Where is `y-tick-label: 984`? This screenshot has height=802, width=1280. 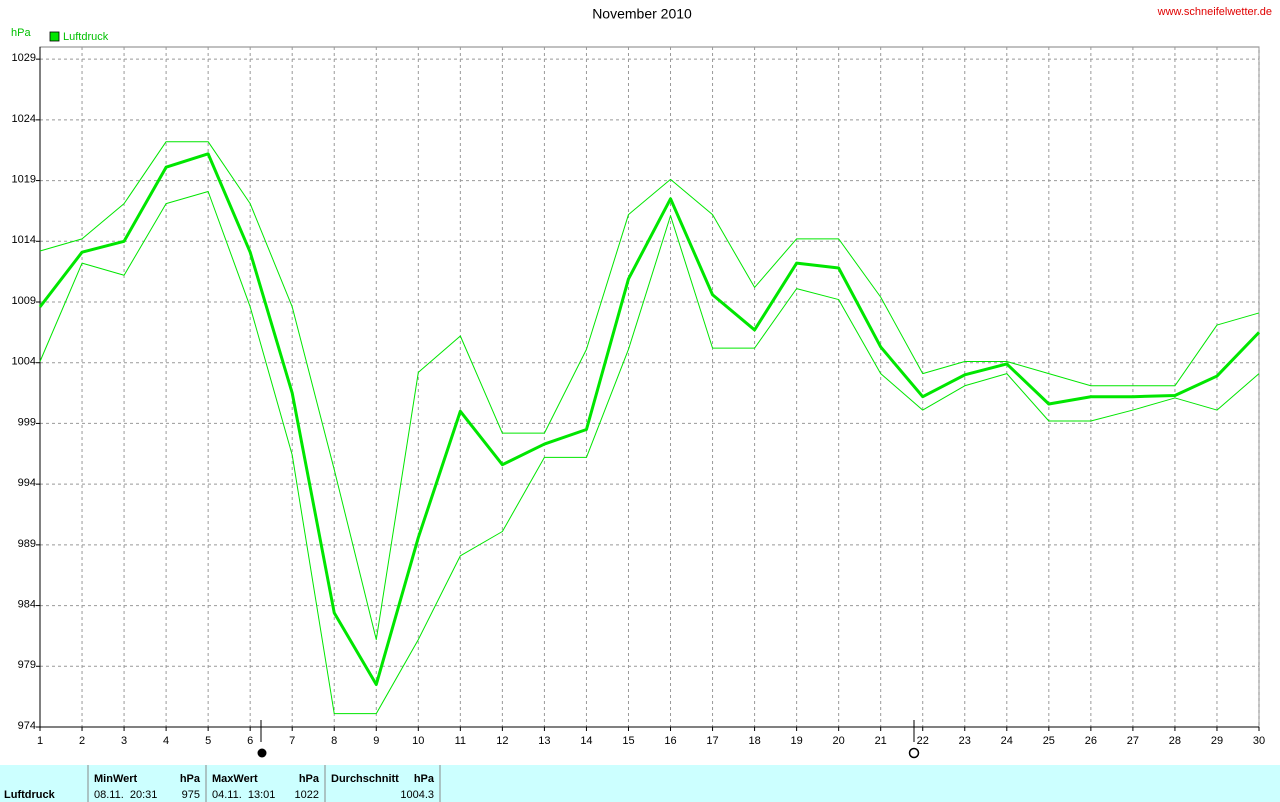 y-tick-label: 984 is located at coordinates (27, 604).